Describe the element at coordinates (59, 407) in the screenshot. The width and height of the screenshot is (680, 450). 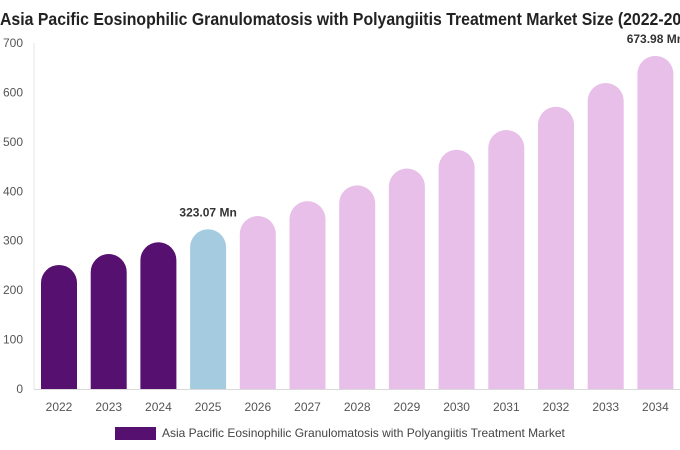
I see `x-tick-label: 2022` at that location.